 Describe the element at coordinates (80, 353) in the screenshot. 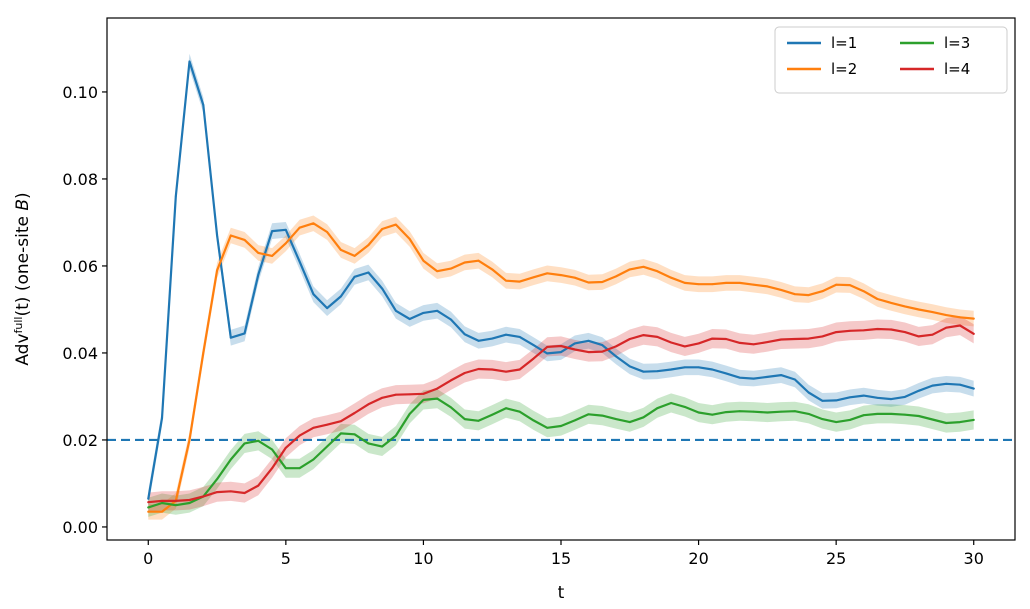

I see `y-tick-label: 0.04` at that location.